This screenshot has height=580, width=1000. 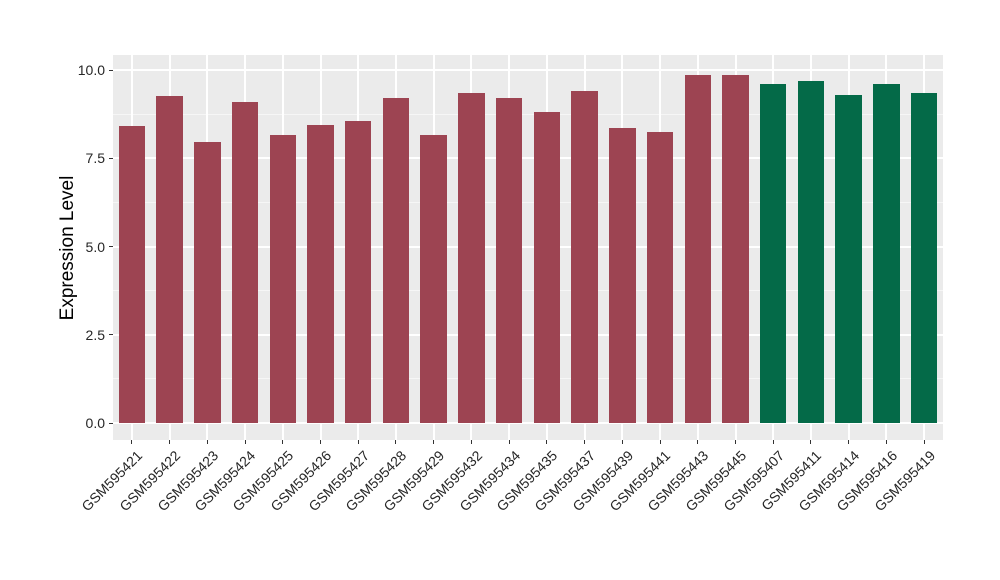 What do you see at coordinates (95, 334) in the screenshot?
I see `y-tick-label: 2.5` at bounding box center [95, 334].